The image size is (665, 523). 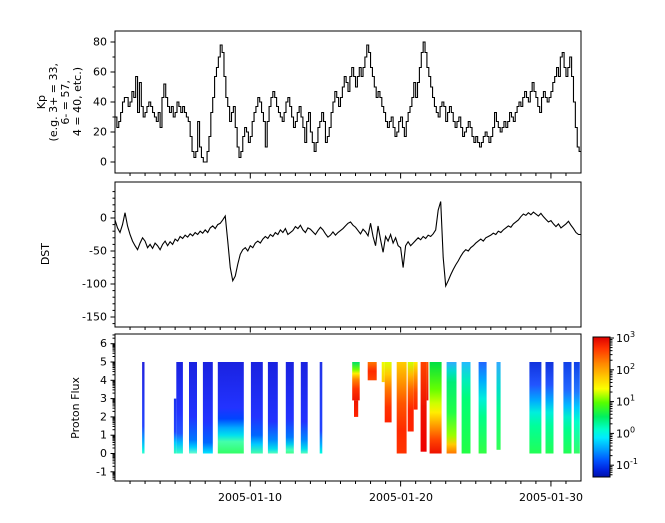 What do you see at coordinates (625, 432) in the screenshot?
I see `colorbar-tick-label: 10⁰` at bounding box center [625, 432].